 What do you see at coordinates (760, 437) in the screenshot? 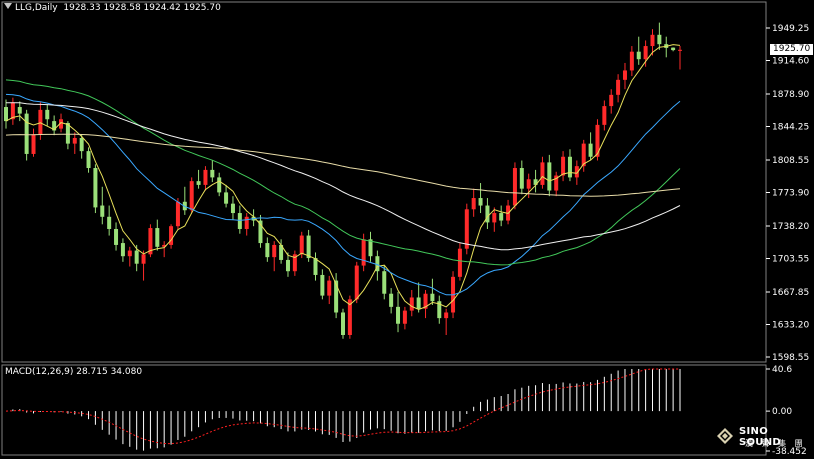
I see `logo-name: SINO SOUND` at bounding box center [760, 437].